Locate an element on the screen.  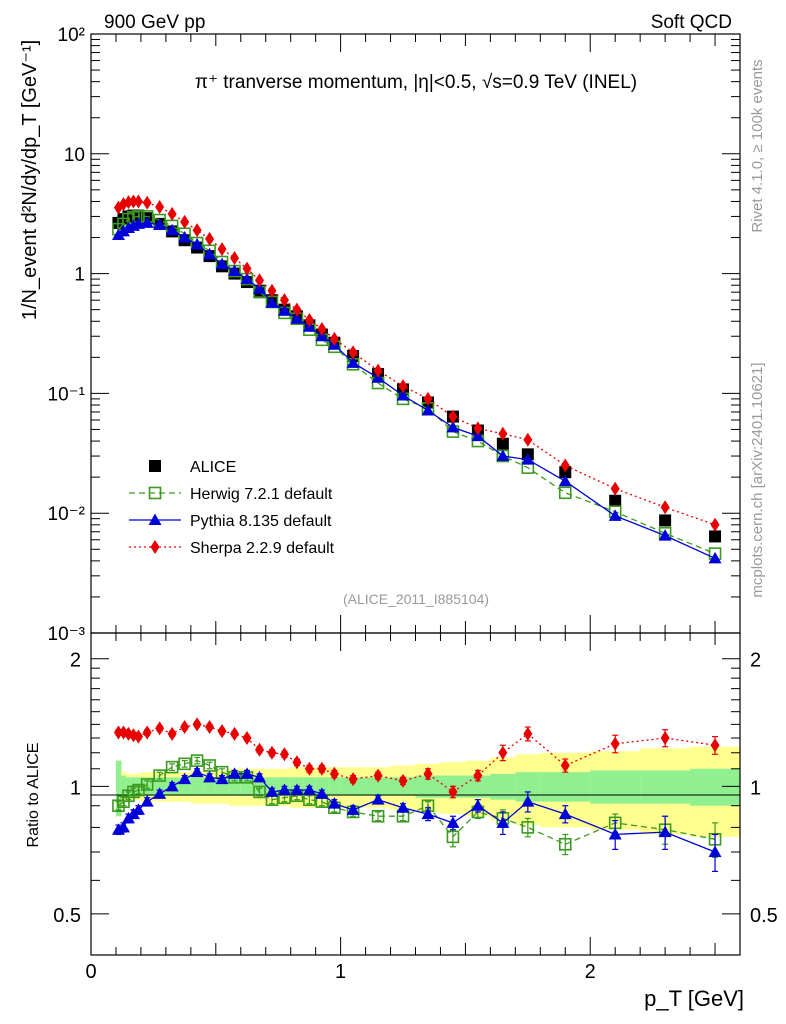
mcplots-label: mcplots.cern.ch [arXiv:2401.10621] is located at coordinates (757, 479).